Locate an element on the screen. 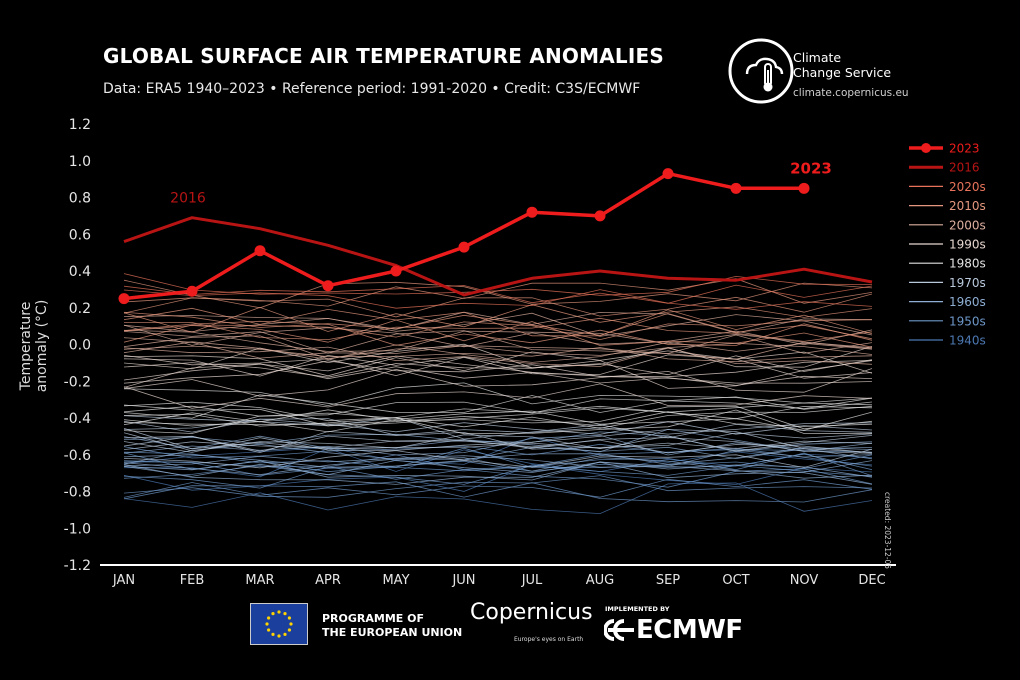 This screenshot has height=680, width=1020. y-tick-label: 0.2 is located at coordinates (80, 309).